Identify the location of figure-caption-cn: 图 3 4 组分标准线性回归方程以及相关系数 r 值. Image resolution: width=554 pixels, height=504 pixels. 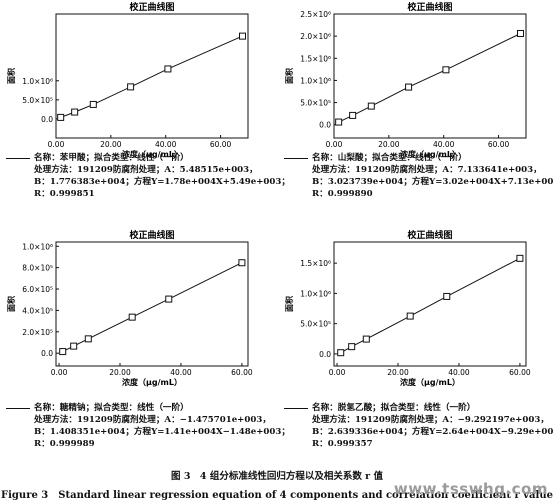
(277, 476).